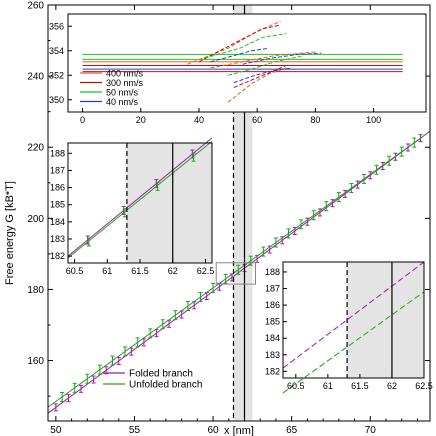 The height and width of the screenshot is (436, 436). Describe the element at coordinates (424, 386) in the screenshot. I see `lr-inset-x-tick-label: 62.5` at that location.